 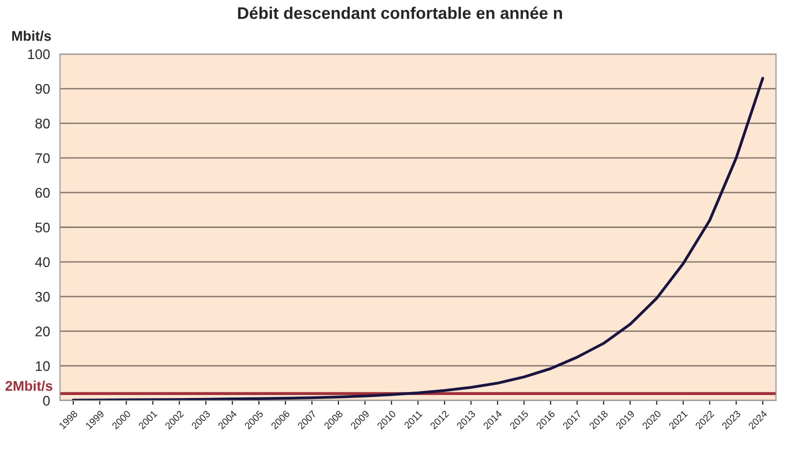 What do you see at coordinates (31, 35) in the screenshot?
I see `y-axis-title: Mbit/s` at bounding box center [31, 35].